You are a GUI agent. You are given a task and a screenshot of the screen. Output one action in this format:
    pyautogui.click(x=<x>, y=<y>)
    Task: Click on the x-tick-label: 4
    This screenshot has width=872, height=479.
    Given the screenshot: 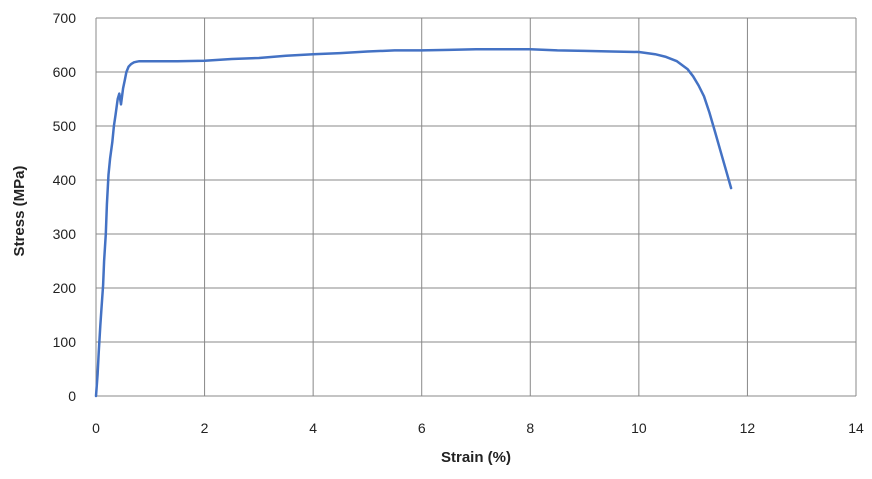 What is the action you would take?
    pyautogui.click(x=313, y=428)
    